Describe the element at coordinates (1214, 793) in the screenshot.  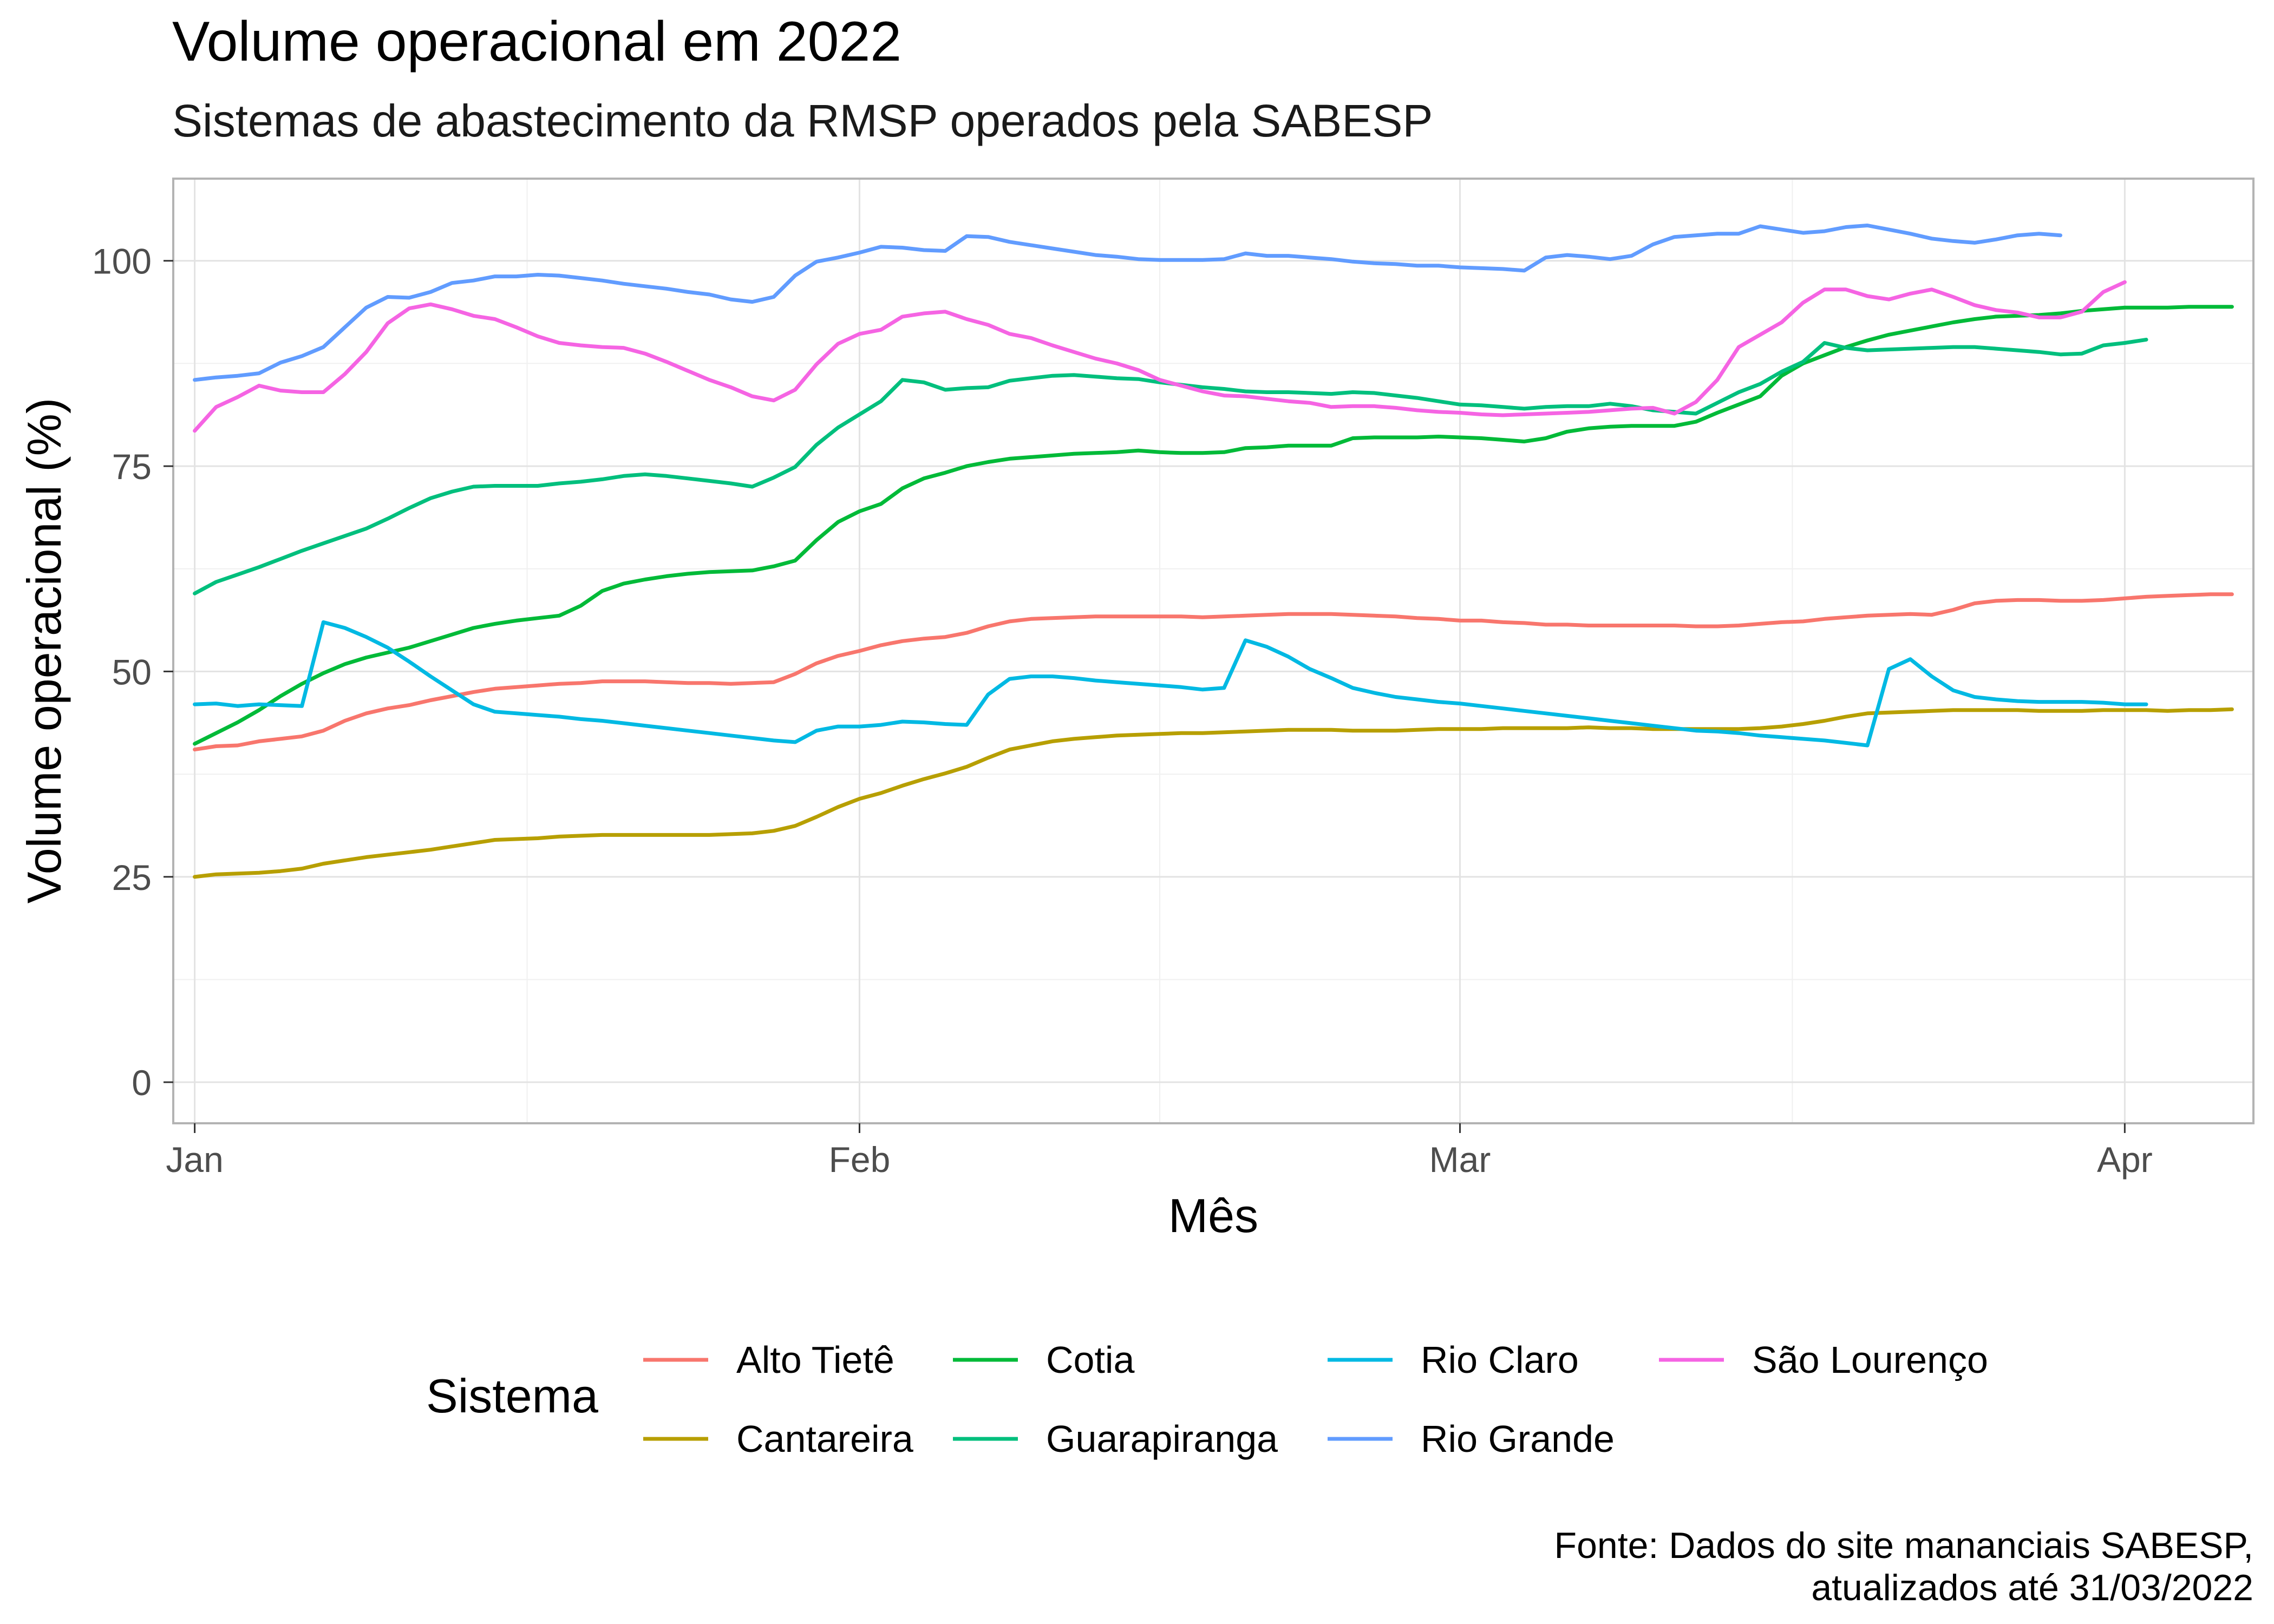
I see `series-line-cantareira` at that location.